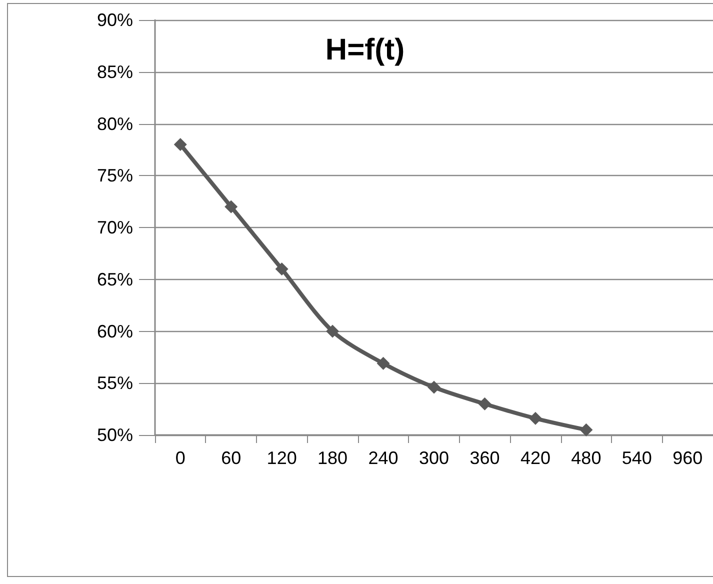 The image size is (713, 584). Describe the element at coordinates (114, 228) in the screenshot. I see `y-tick-label: 70%` at that location.